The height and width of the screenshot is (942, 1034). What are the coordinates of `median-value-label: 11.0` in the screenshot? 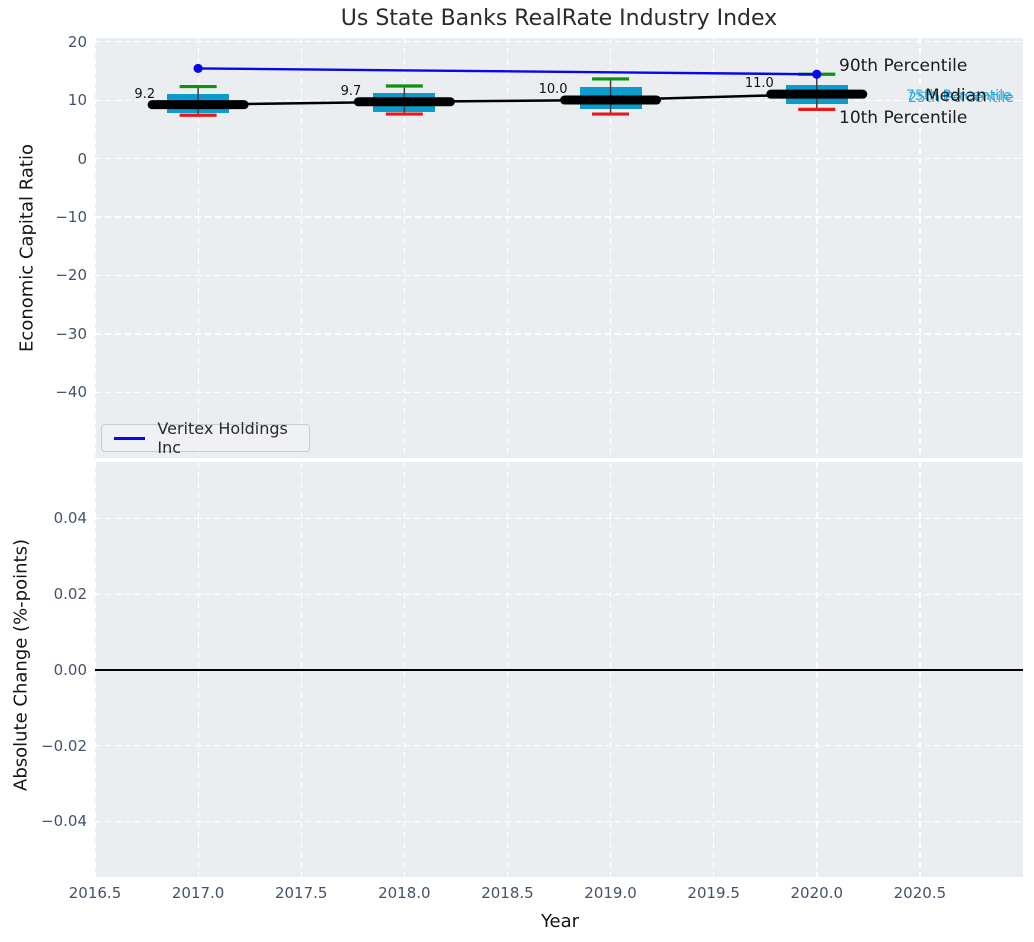 It's located at (759, 84).